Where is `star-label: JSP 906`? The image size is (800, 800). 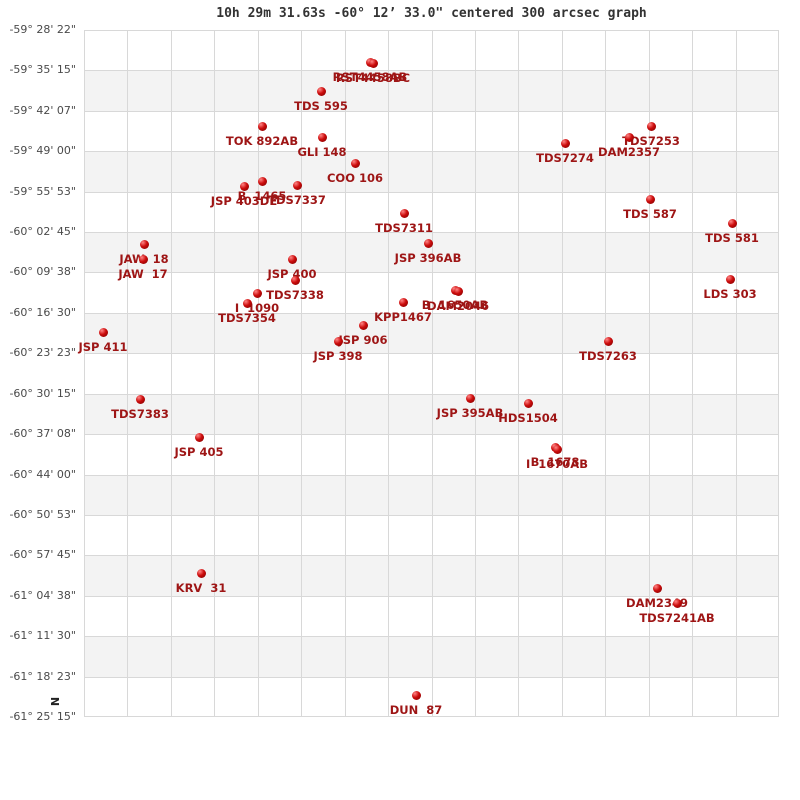
star-label: JSP 906 is located at coordinates (363, 340).